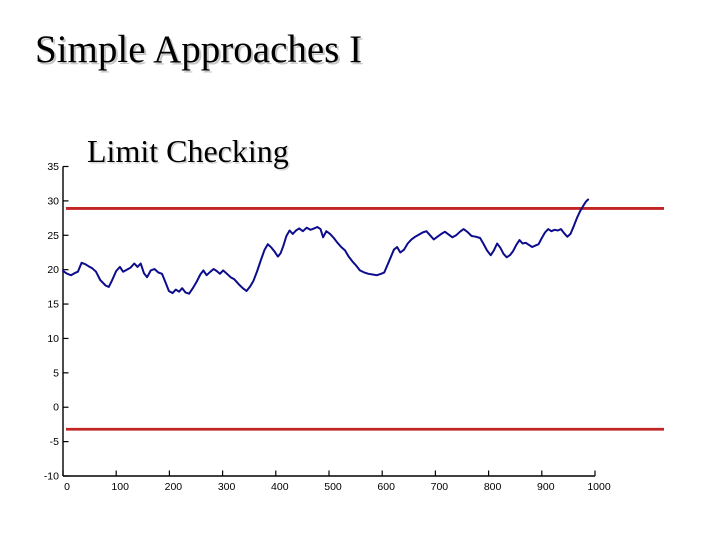 The height and width of the screenshot is (540, 720). I want to click on x-tick-label: 300, so click(227, 487).